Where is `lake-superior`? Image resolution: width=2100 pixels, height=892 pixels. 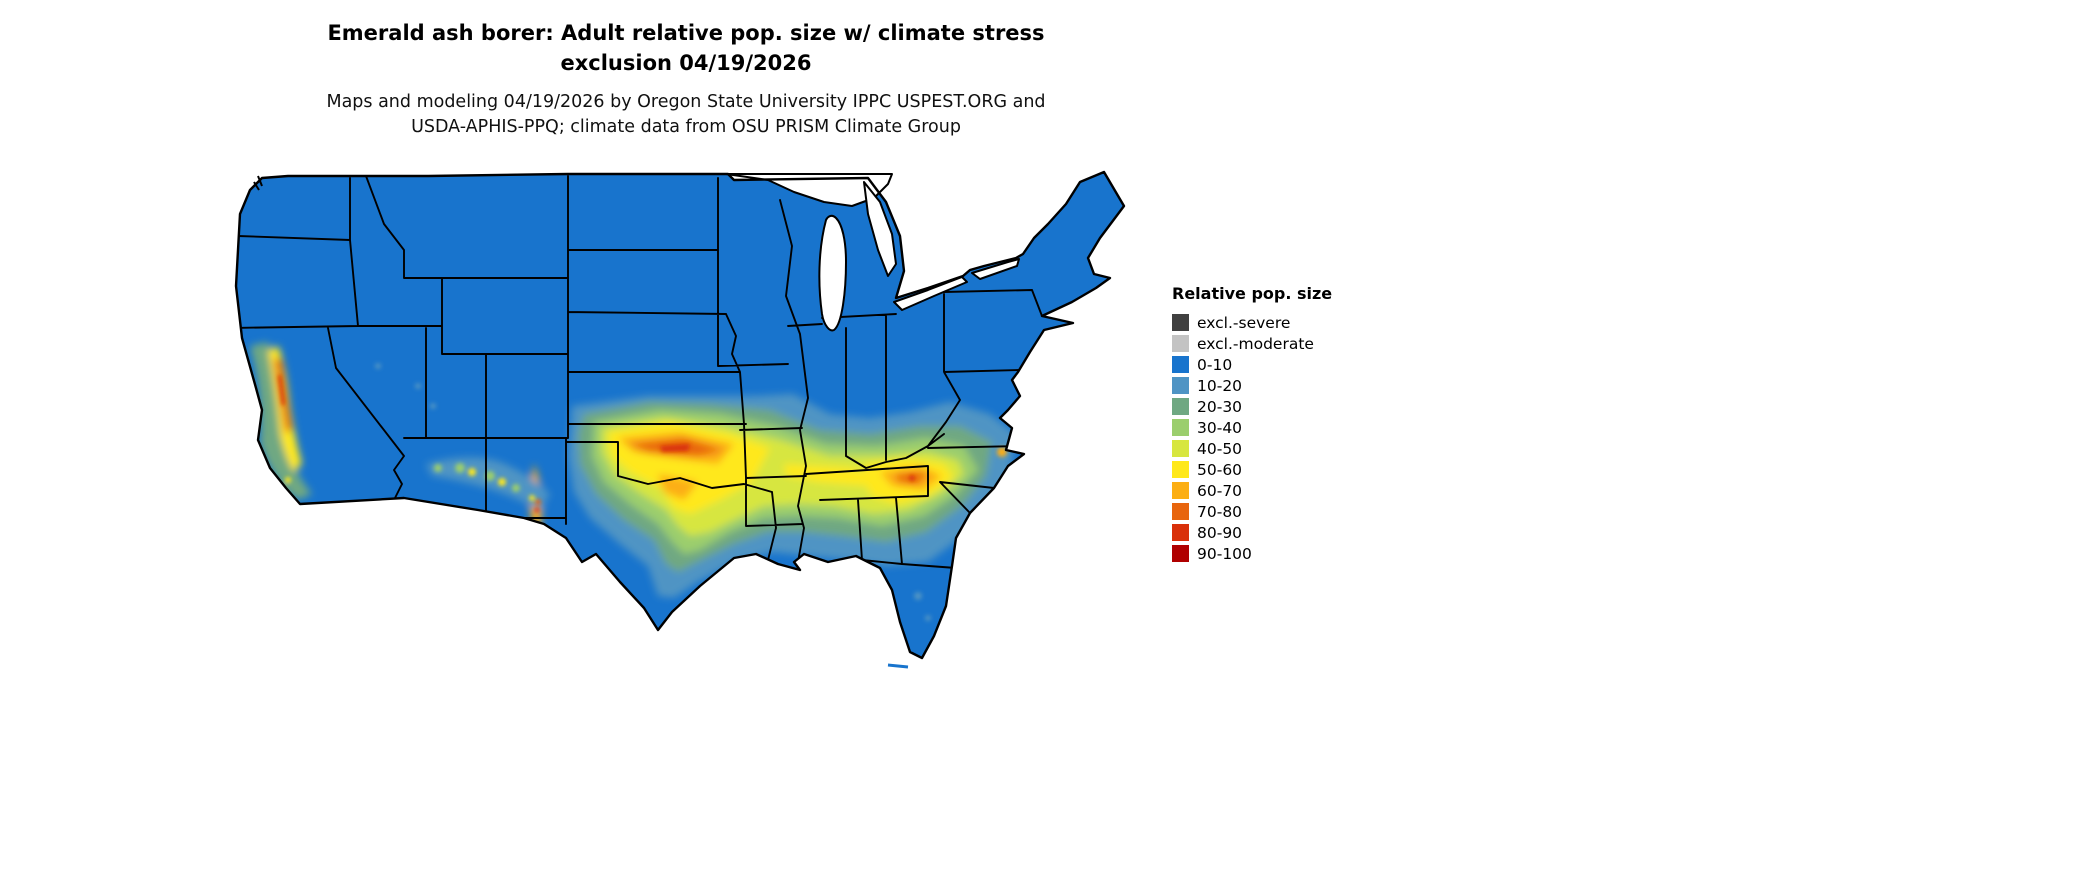
lake-superior is located at coordinates (809, 190).